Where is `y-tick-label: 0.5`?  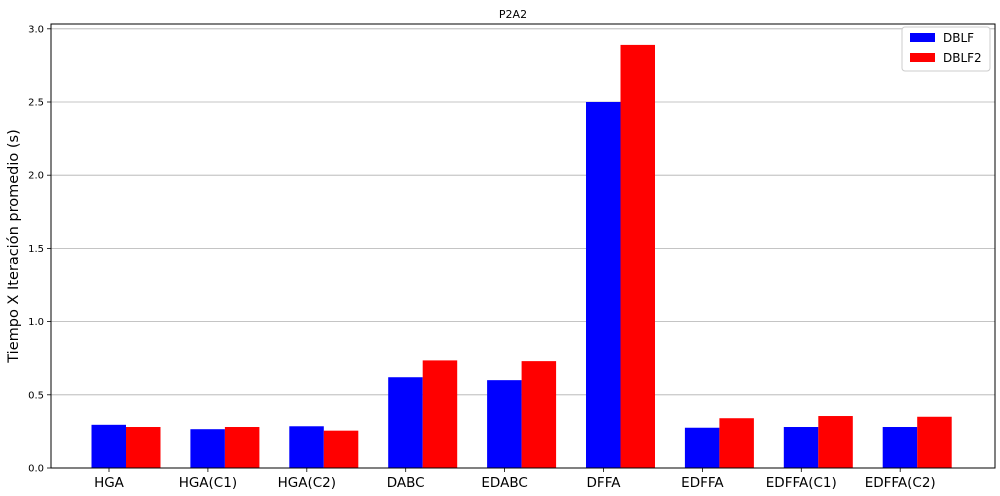
y-tick-label: 0.5 is located at coordinates (36, 395).